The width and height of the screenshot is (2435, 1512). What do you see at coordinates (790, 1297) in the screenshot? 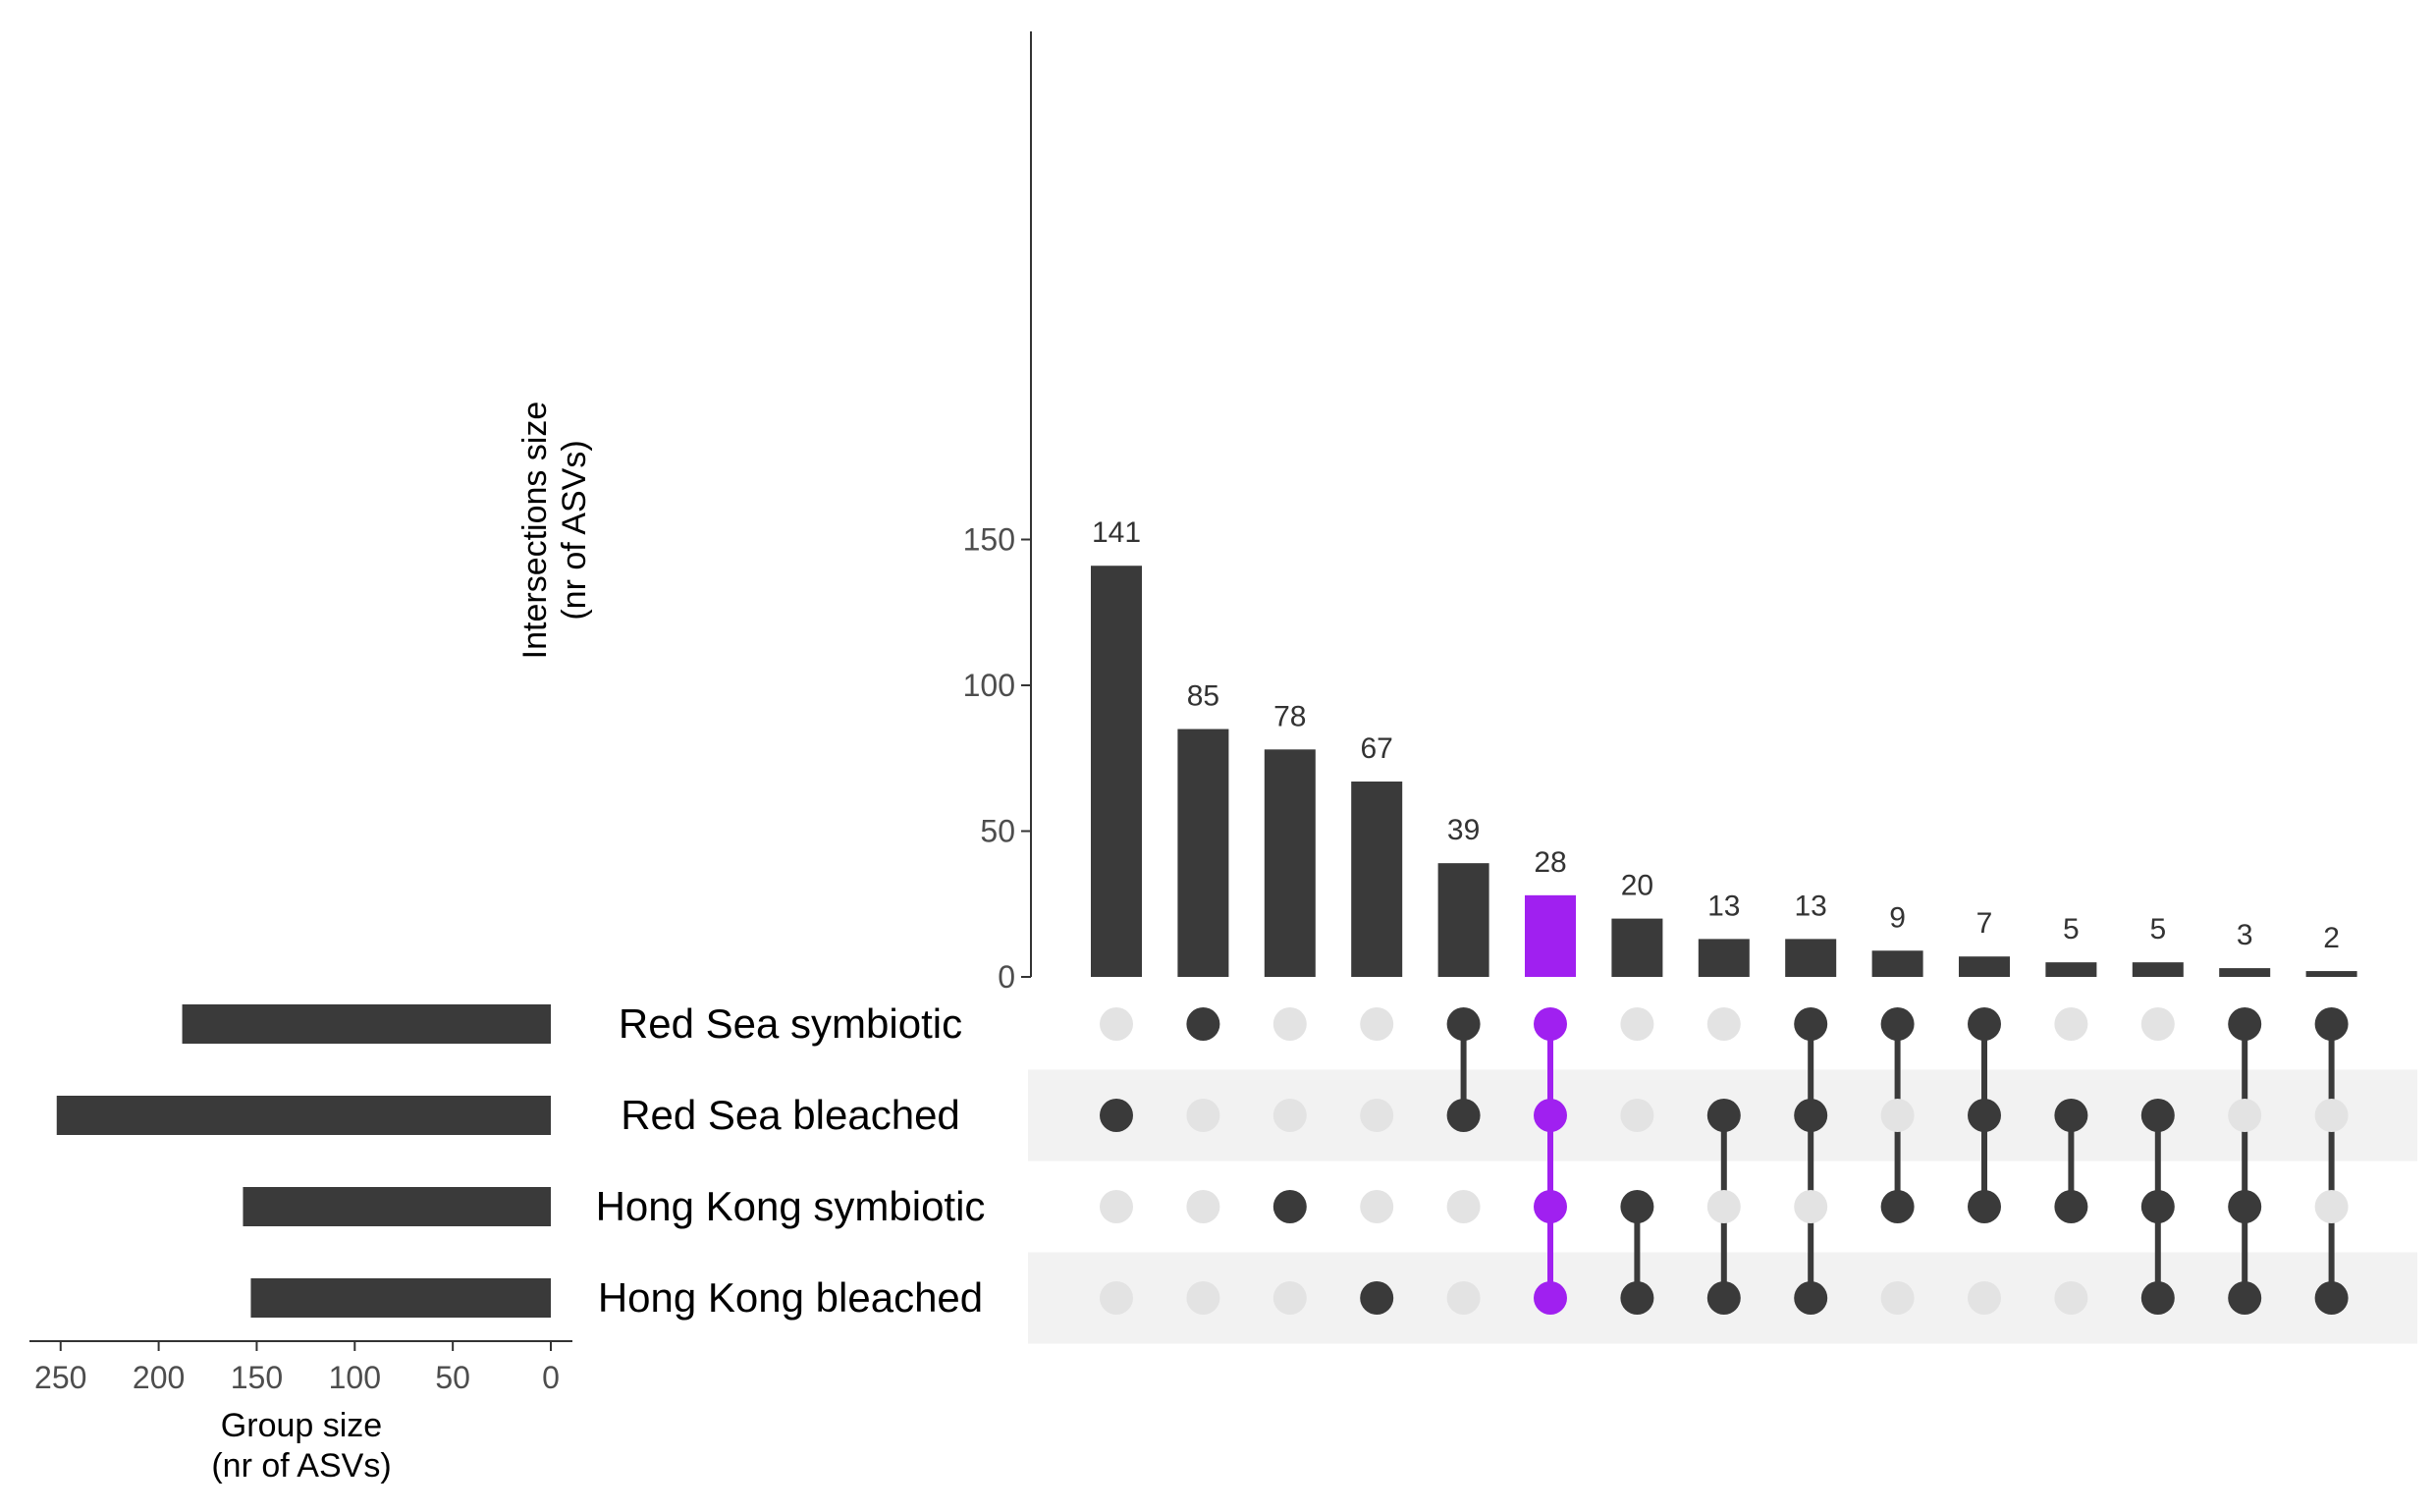
I see `set-label: Hong Kong bleached` at bounding box center [790, 1297].